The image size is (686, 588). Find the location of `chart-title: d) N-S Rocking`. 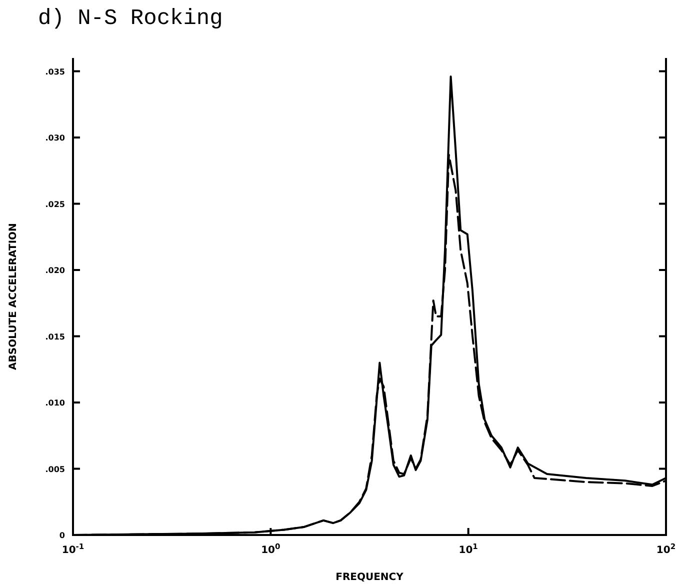

chart-title: d) N-S Rocking is located at coordinates (130, 18).